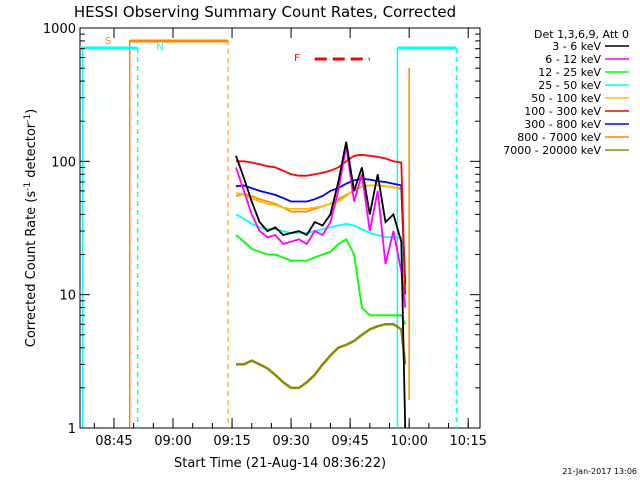  I want to click on y-axis-label-mid: detector, so click(31, 152).